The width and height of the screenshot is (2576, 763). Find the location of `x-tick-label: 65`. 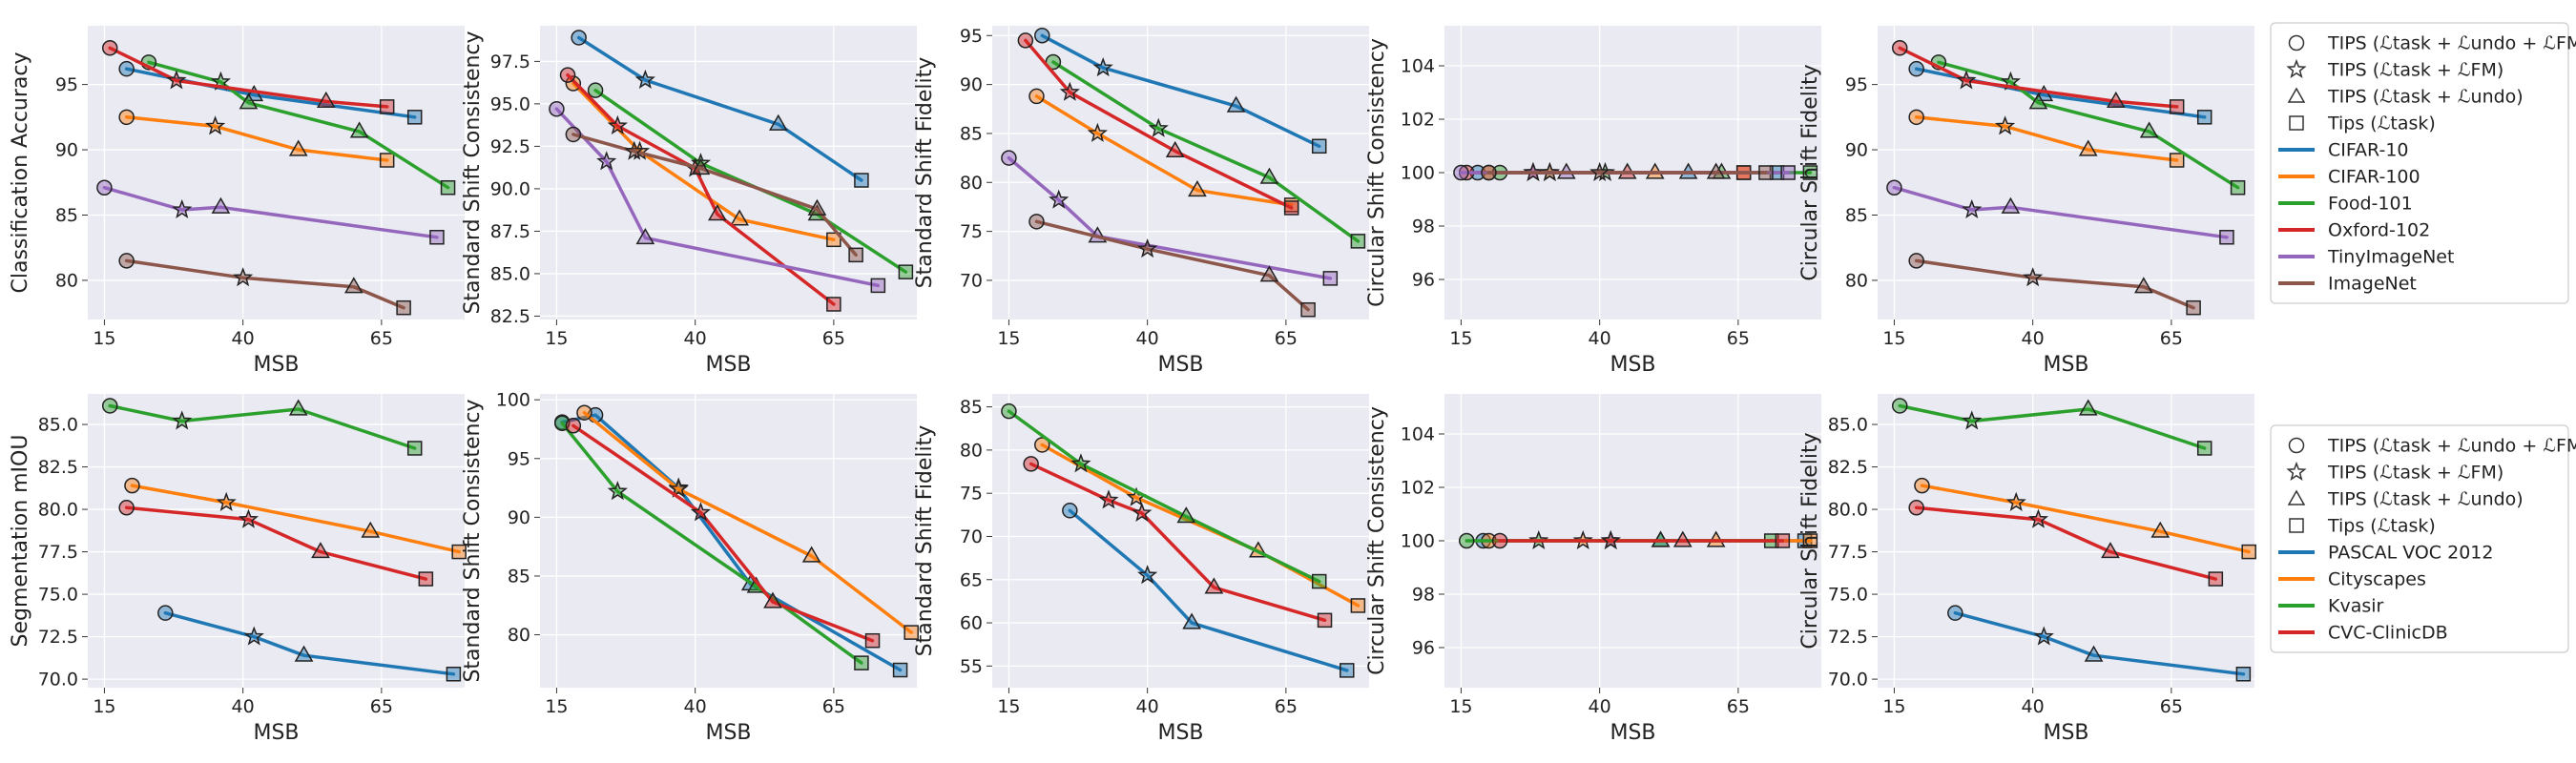

x-tick-label: 65 is located at coordinates (2171, 338).